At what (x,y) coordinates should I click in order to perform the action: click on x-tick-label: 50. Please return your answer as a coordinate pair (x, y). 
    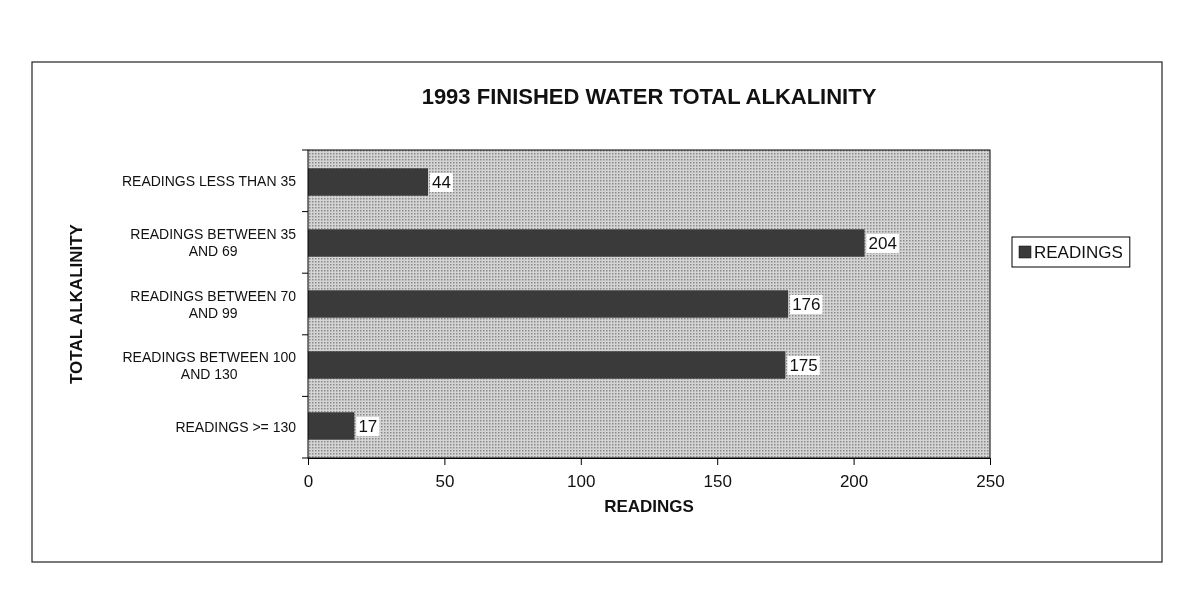
    Looking at the image, I should click on (445, 482).